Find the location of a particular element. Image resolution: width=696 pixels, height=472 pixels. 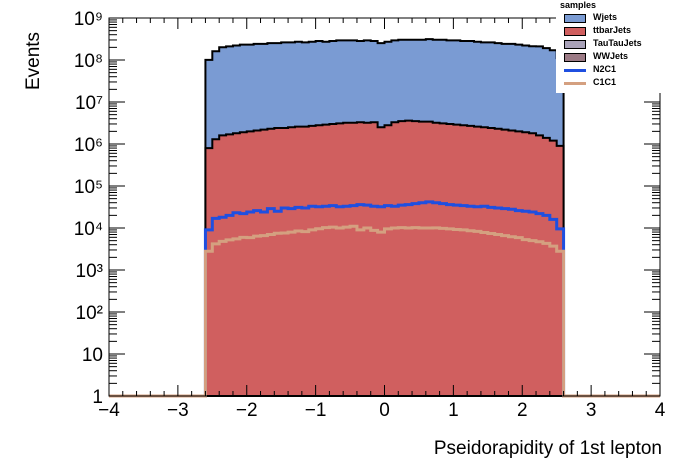

legend-item-ttbarjets: ttbarJets is located at coordinates (612, 31).